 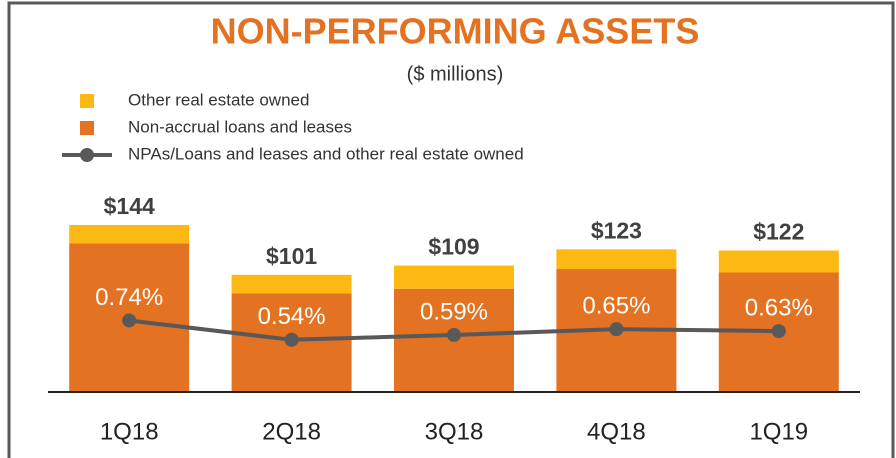 I want to click on line-value-label: 0.54%, so click(x=292, y=316).